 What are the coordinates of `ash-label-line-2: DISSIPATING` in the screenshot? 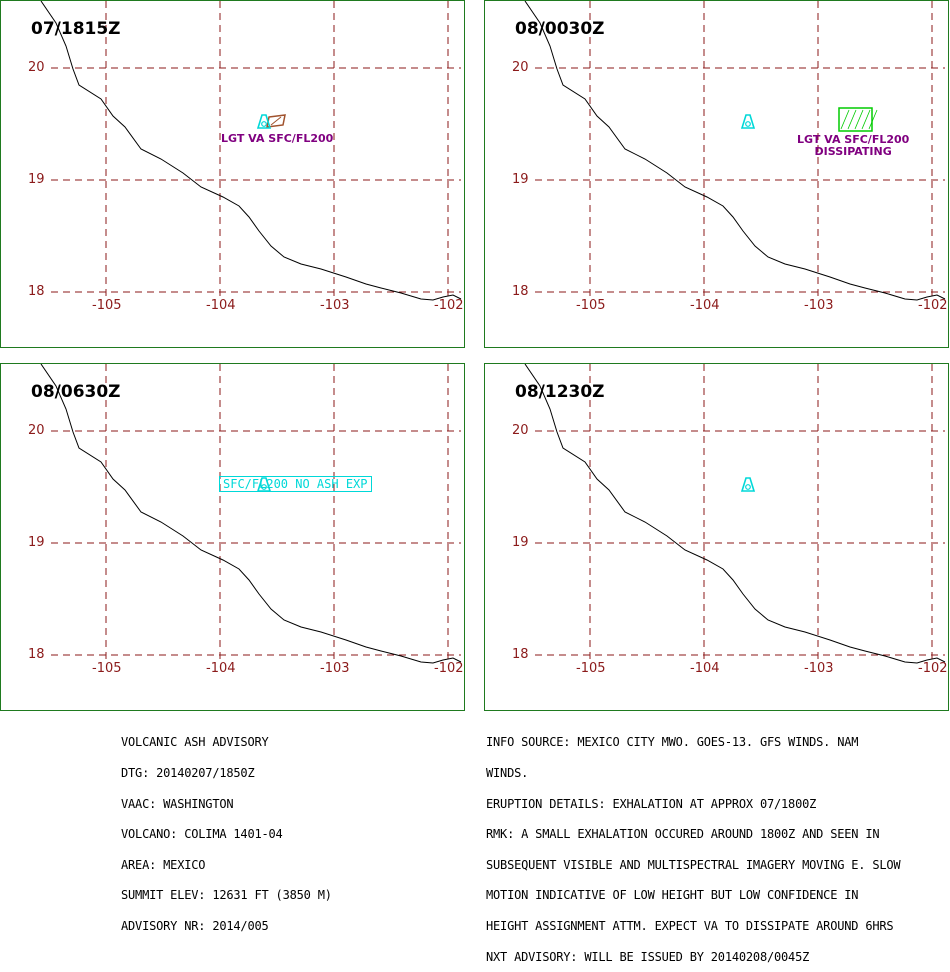 It's located at (853, 151).